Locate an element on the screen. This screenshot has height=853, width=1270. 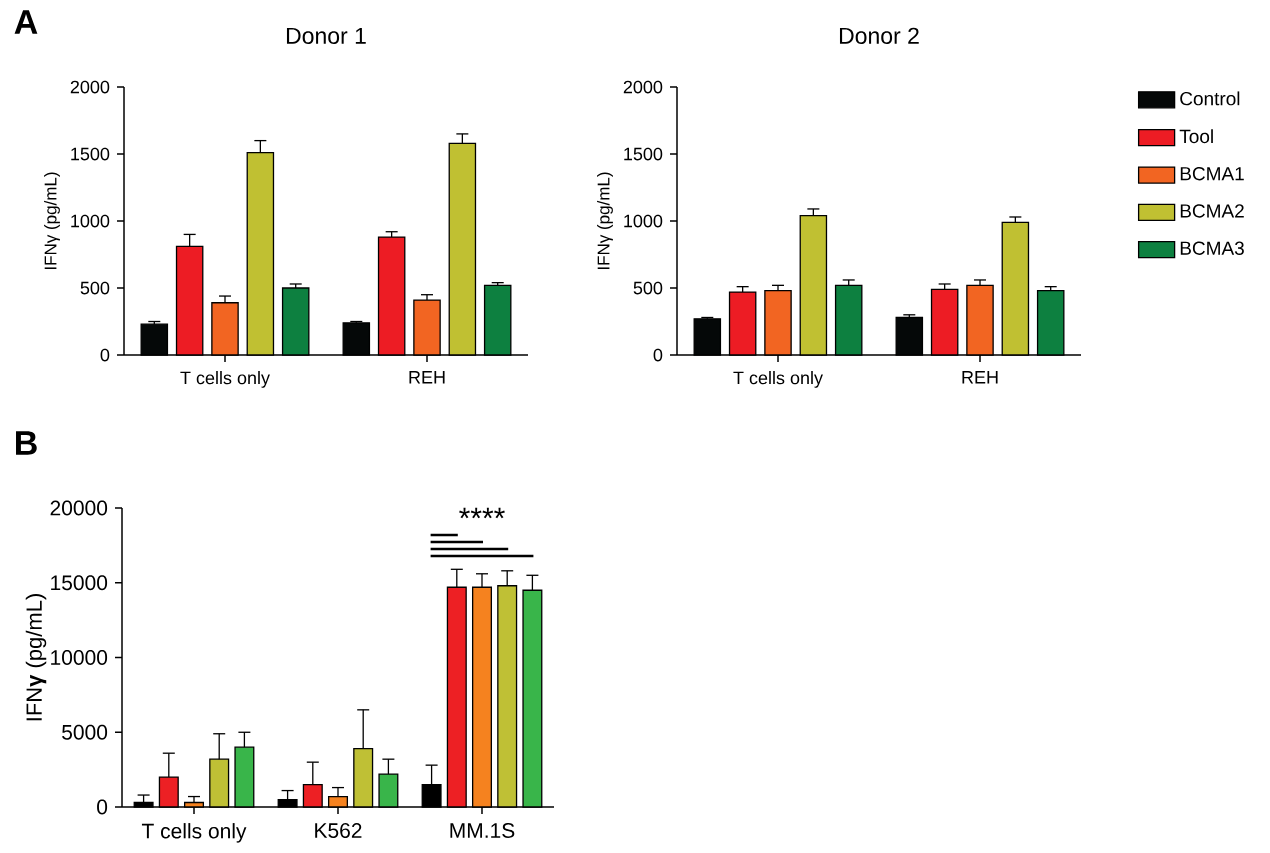
legend-label: BCMA3 is located at coordinates (1212, 248).